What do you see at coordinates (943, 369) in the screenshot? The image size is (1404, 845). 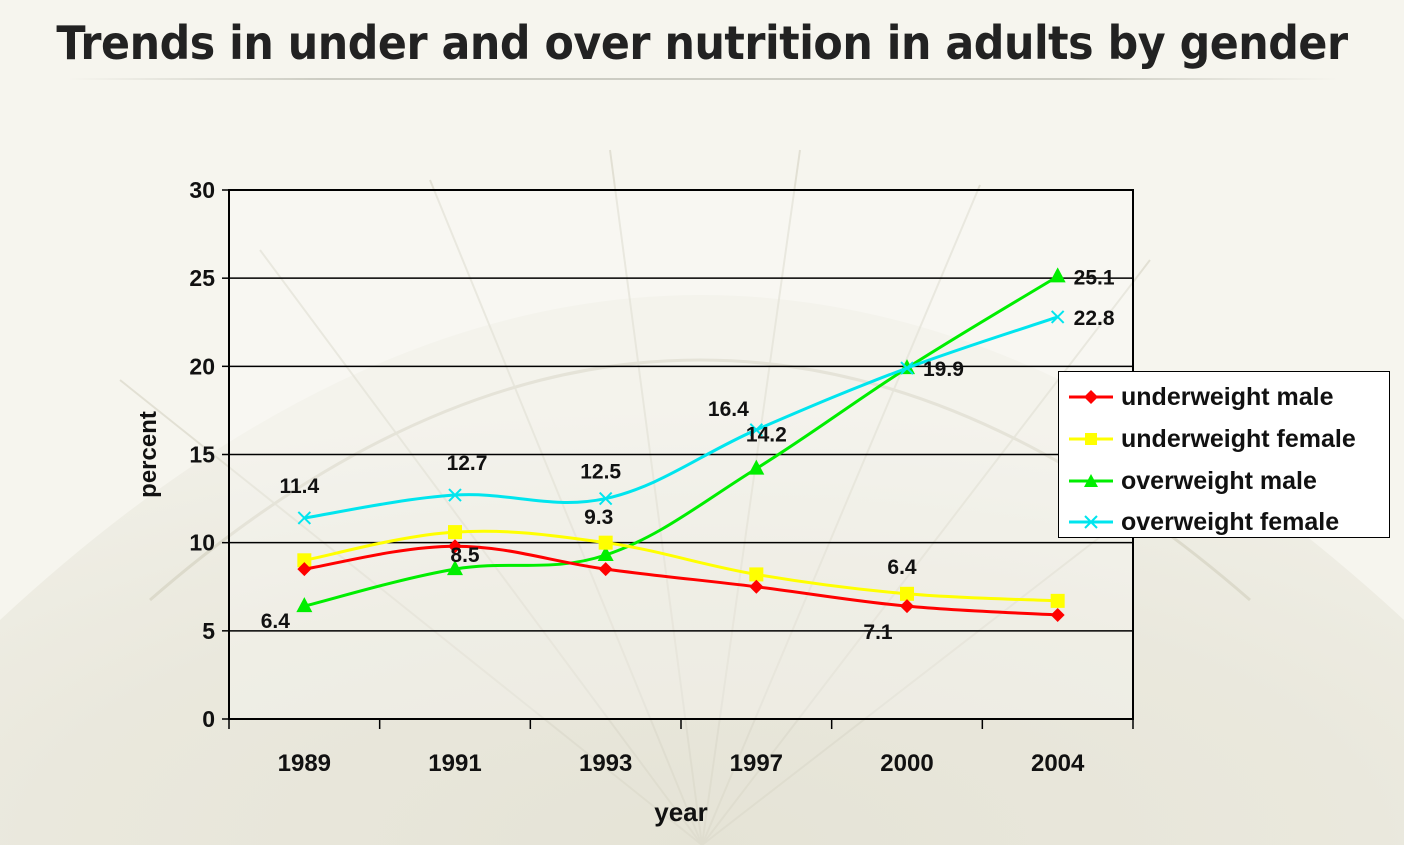 I see `data-label: 19.9` at bounding box center [943, 369].